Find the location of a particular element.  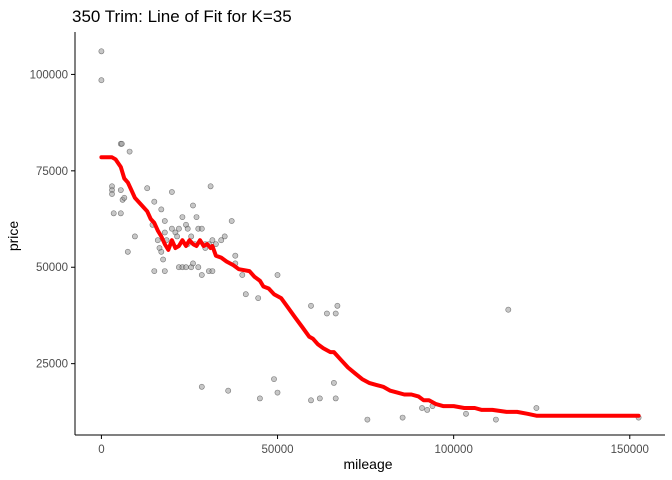

x-tick-label: 150000 is located at coordinates (630, 450).